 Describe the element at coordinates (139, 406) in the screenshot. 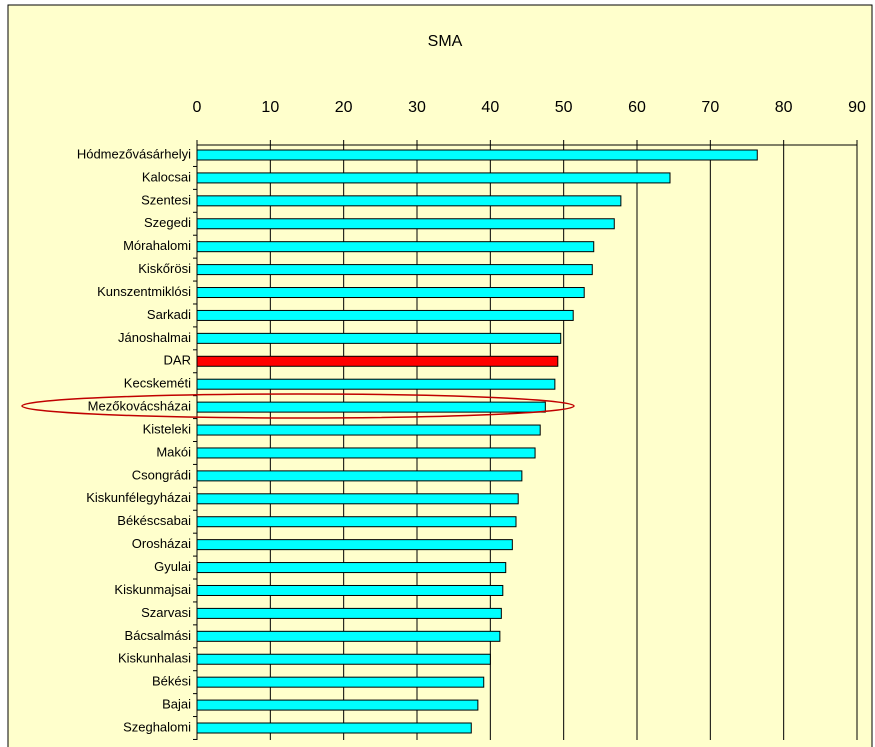

I see `y-tick-label: Mezőkovácsházai` at that location.